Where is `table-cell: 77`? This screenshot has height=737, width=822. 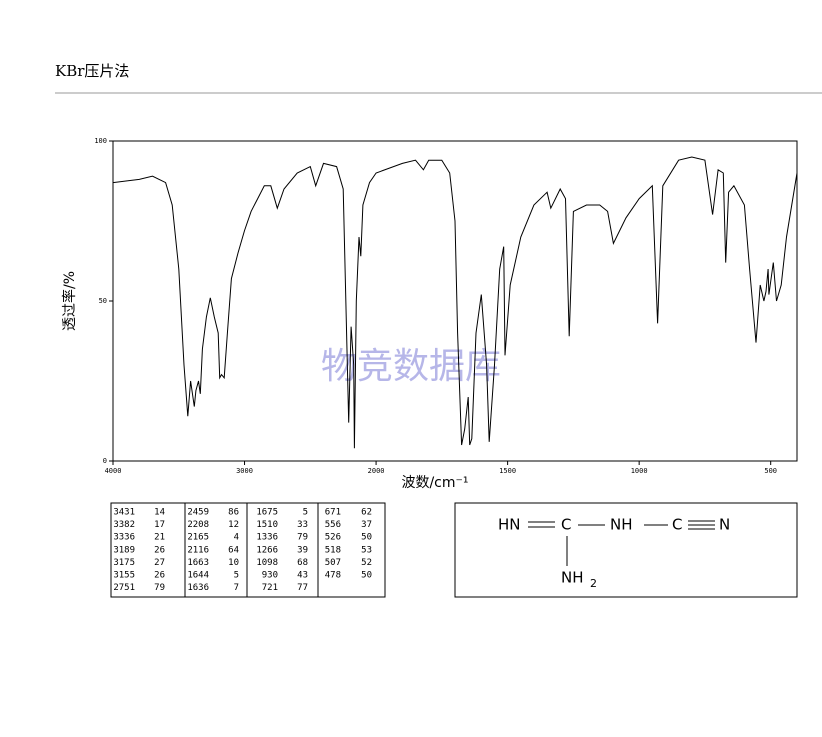 table-cell: 77 is located at coordinates (302, 588).